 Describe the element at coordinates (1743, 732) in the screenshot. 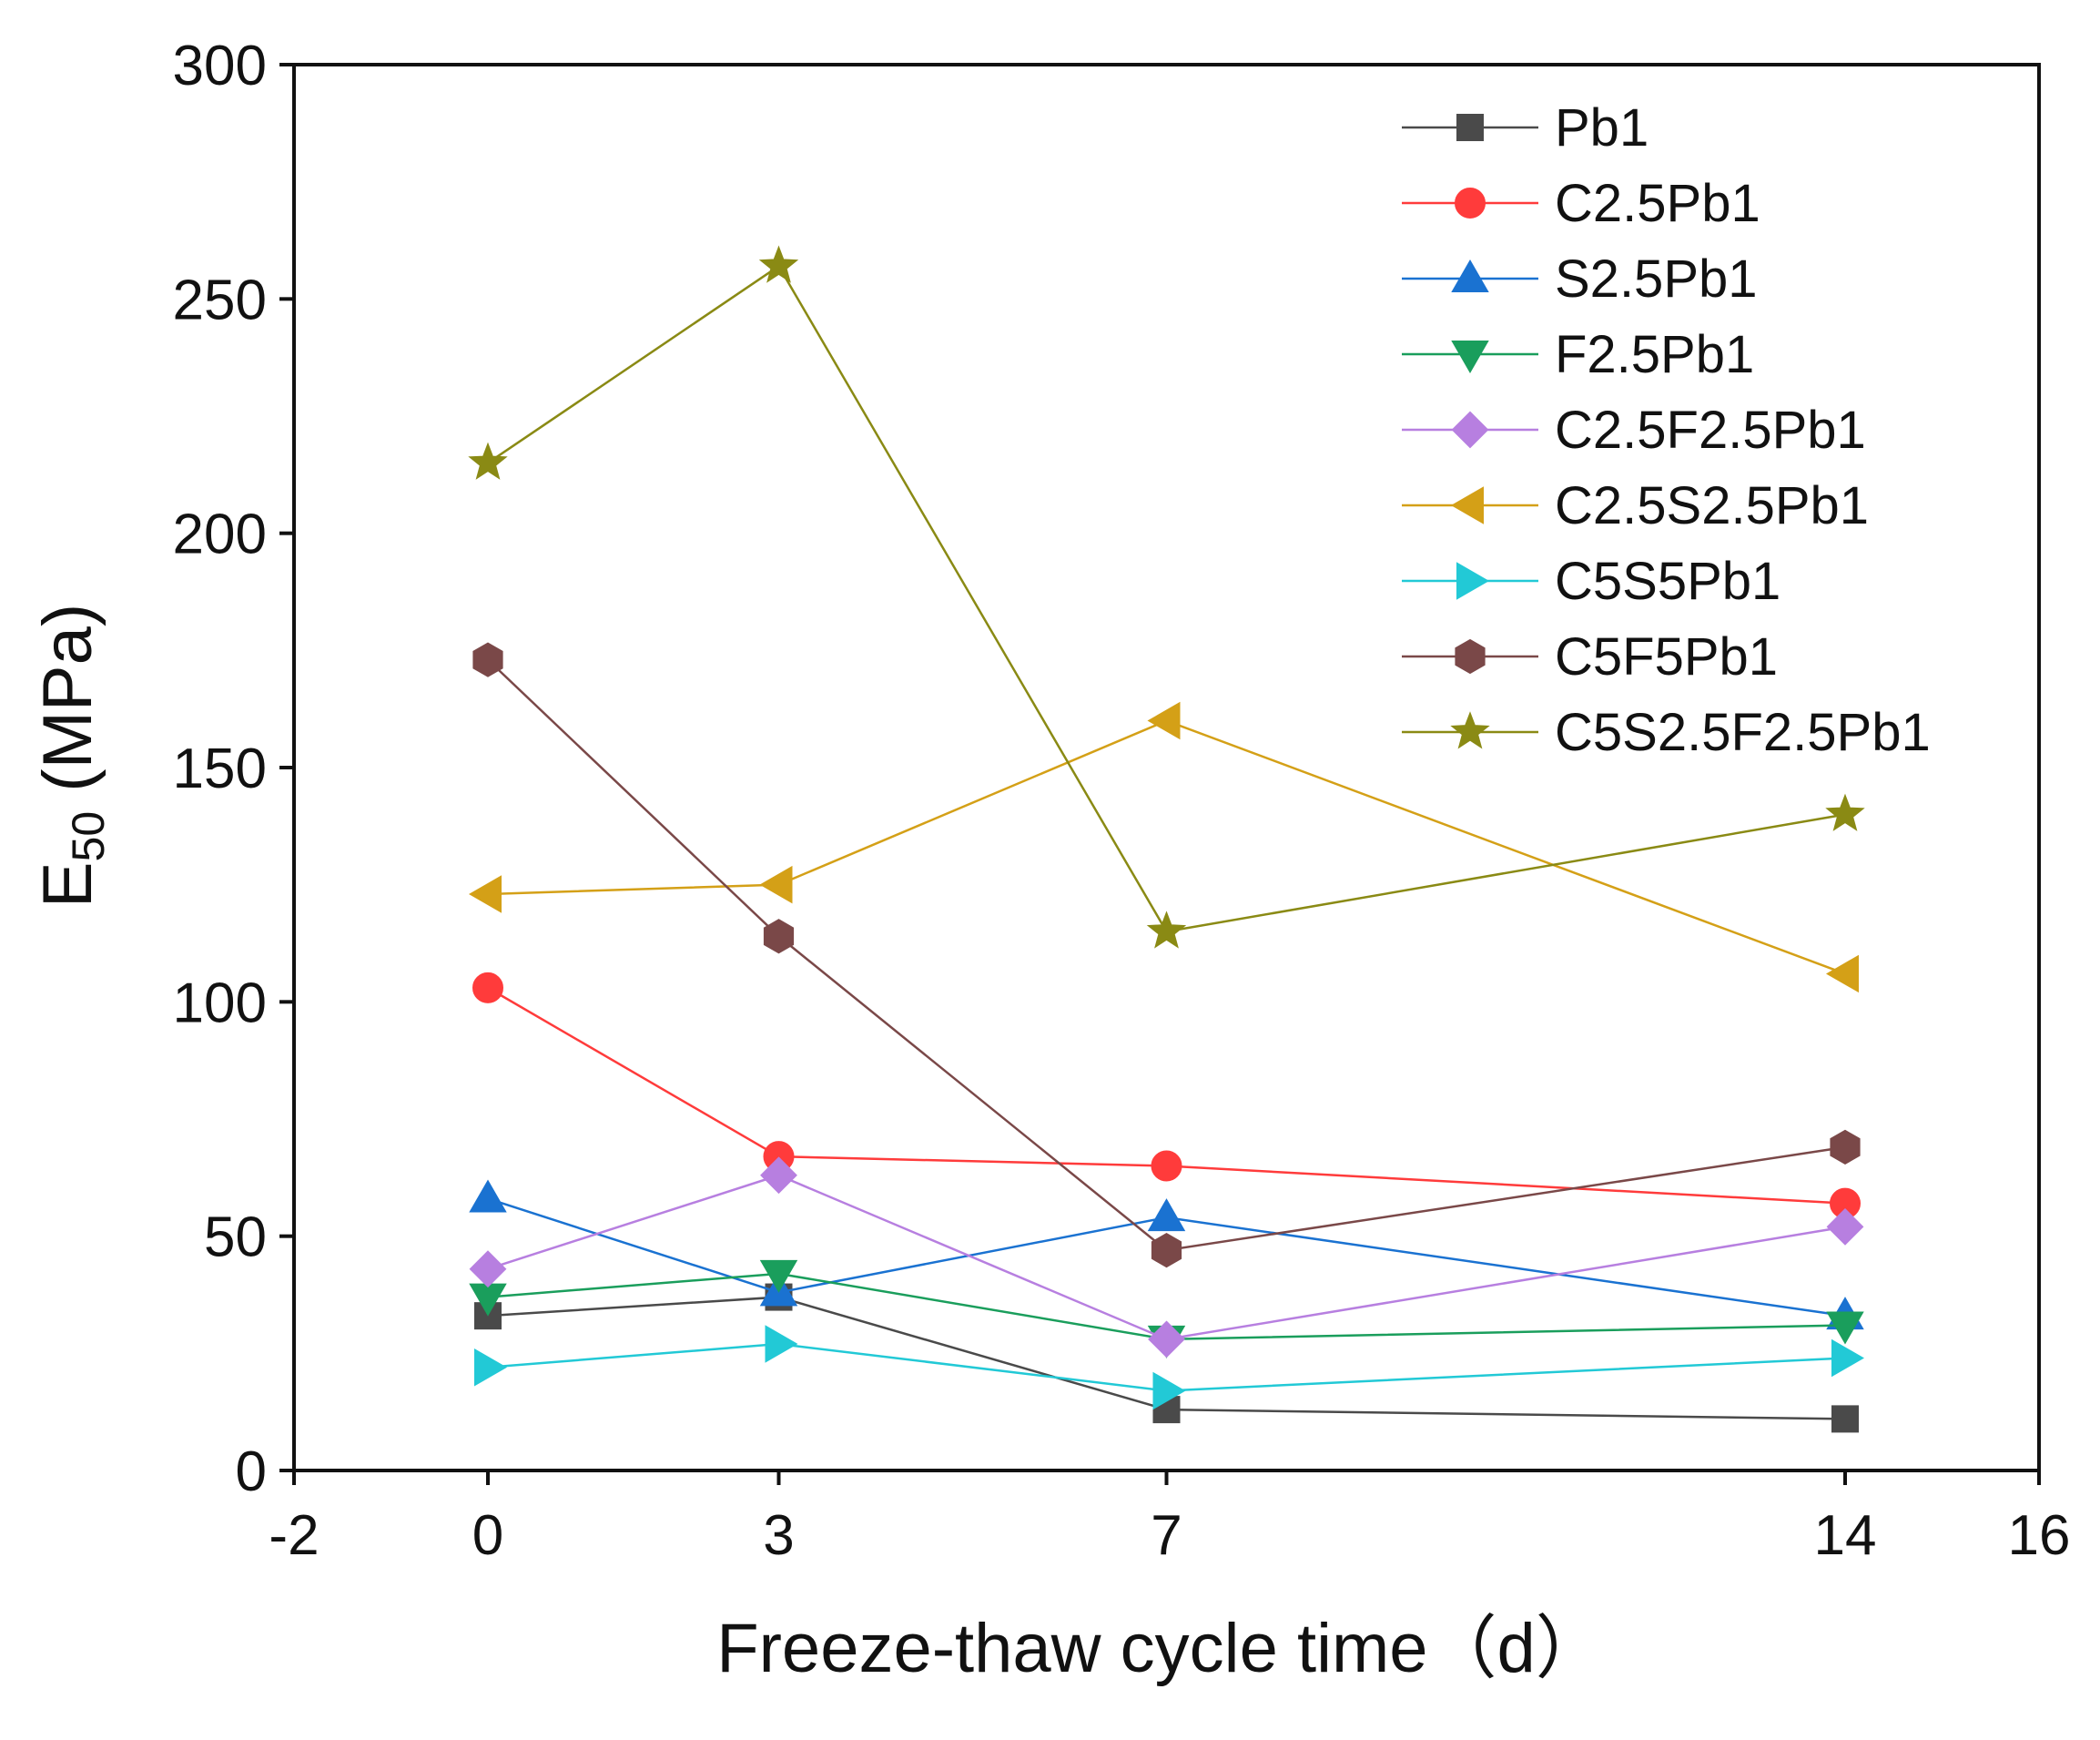

I see `legend-label: C5S2.5F2.5Pb1` at that location.